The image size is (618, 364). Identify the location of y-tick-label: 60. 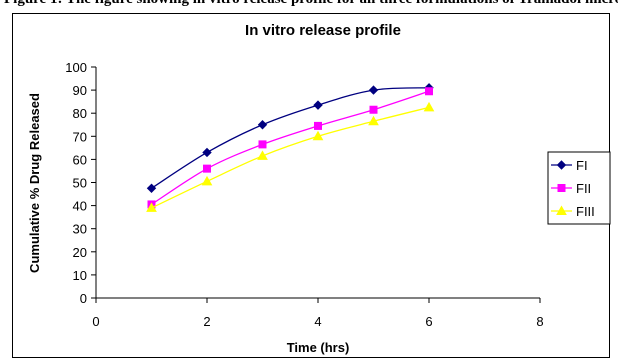
(80, 159).